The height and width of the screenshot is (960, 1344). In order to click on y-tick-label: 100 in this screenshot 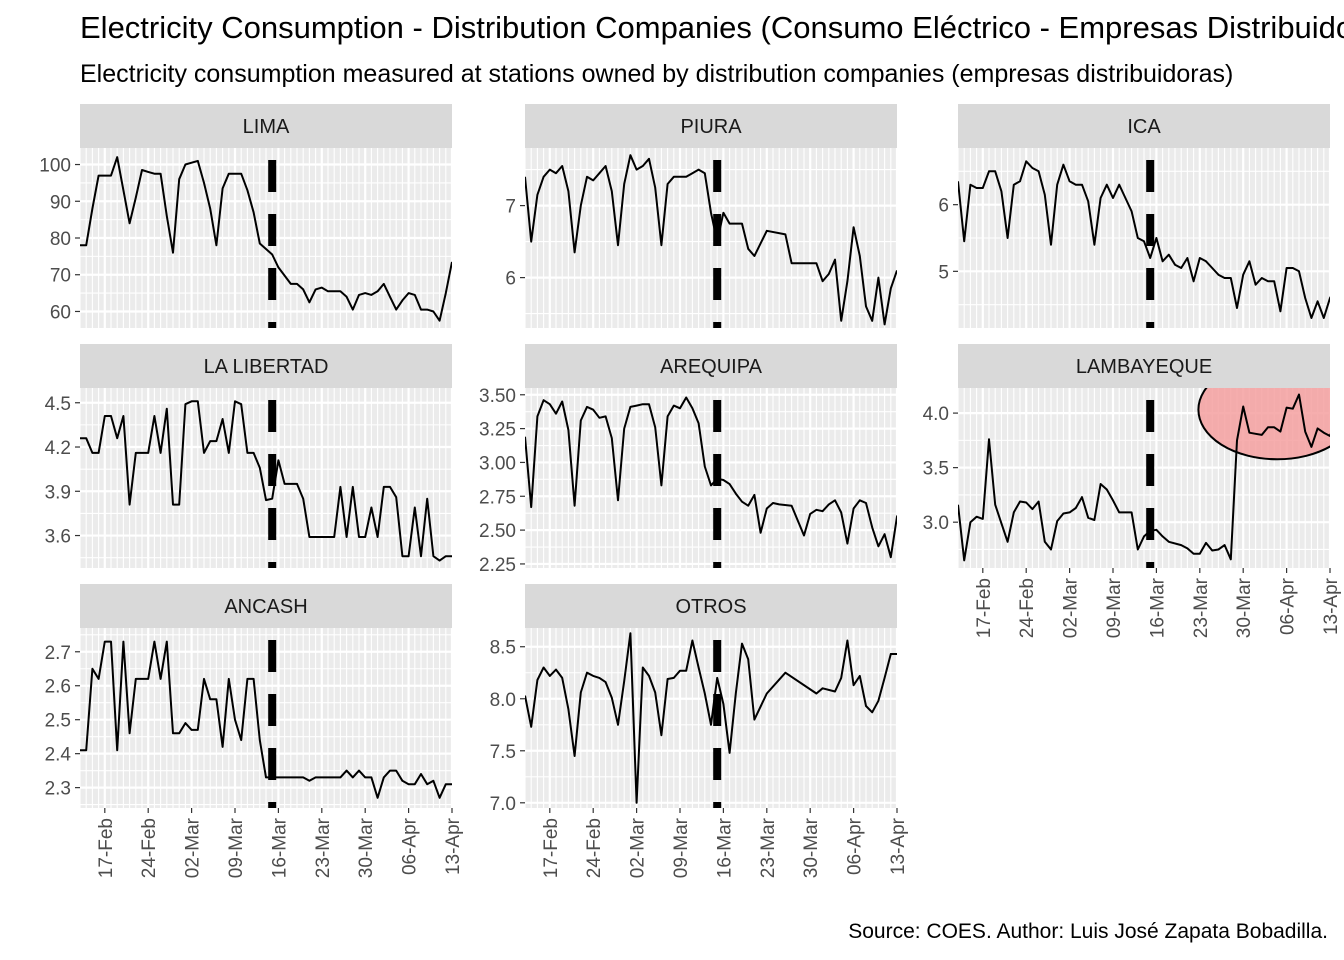, I will do `click(55, 166)`.